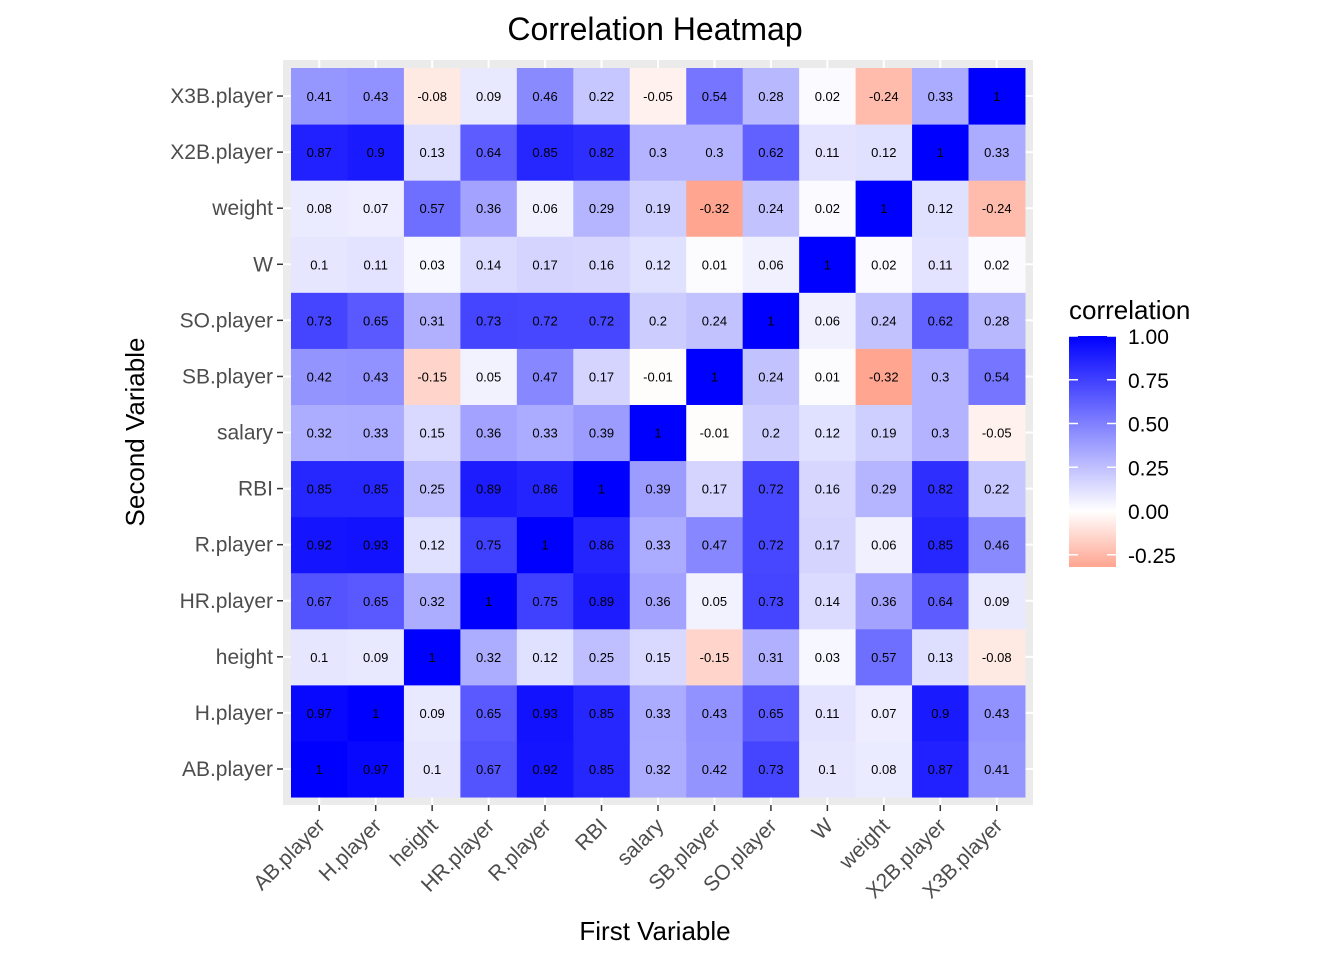 The height and width of the screenshot is (960, 1344). What do you see at coordinates (601, 152) in the screenshot?
I see `cell-value-label: 0.82` at bounding box center [601, 152].